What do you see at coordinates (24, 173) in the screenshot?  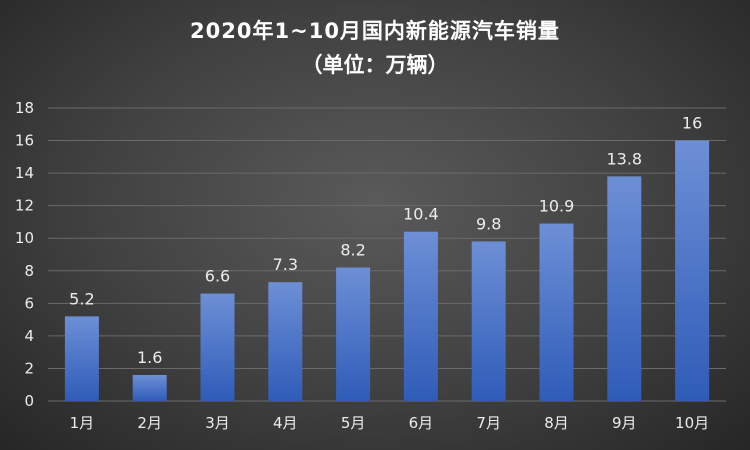 I see `y-tick-label: 14` at bounding box center [24, 173].